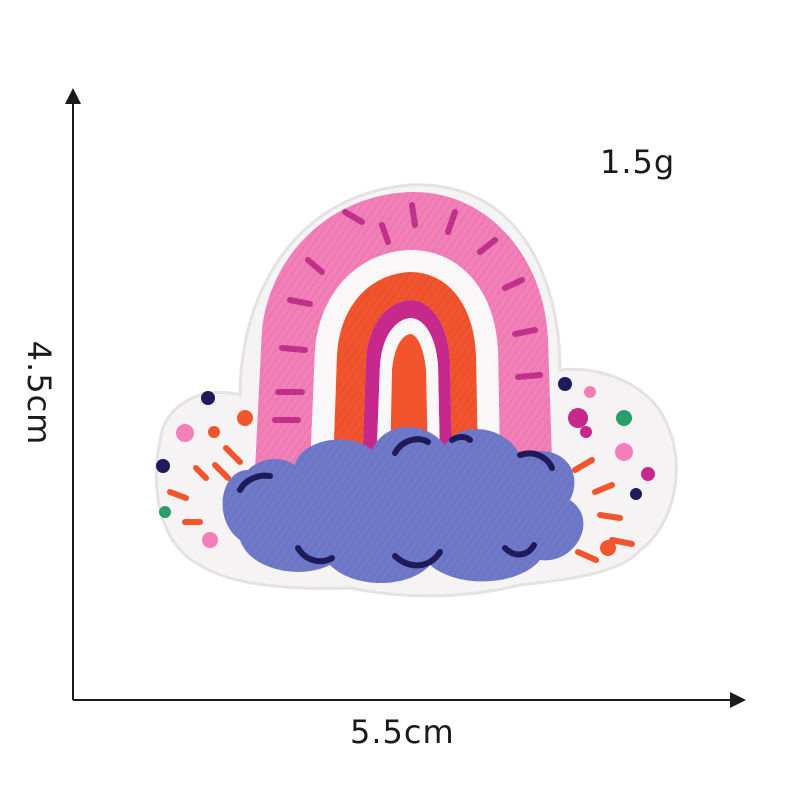 This screenshot has height=804, width=800. Describe the element at coordinates (407, 385) in the screenshot. I see `magenta-arc` at that location.